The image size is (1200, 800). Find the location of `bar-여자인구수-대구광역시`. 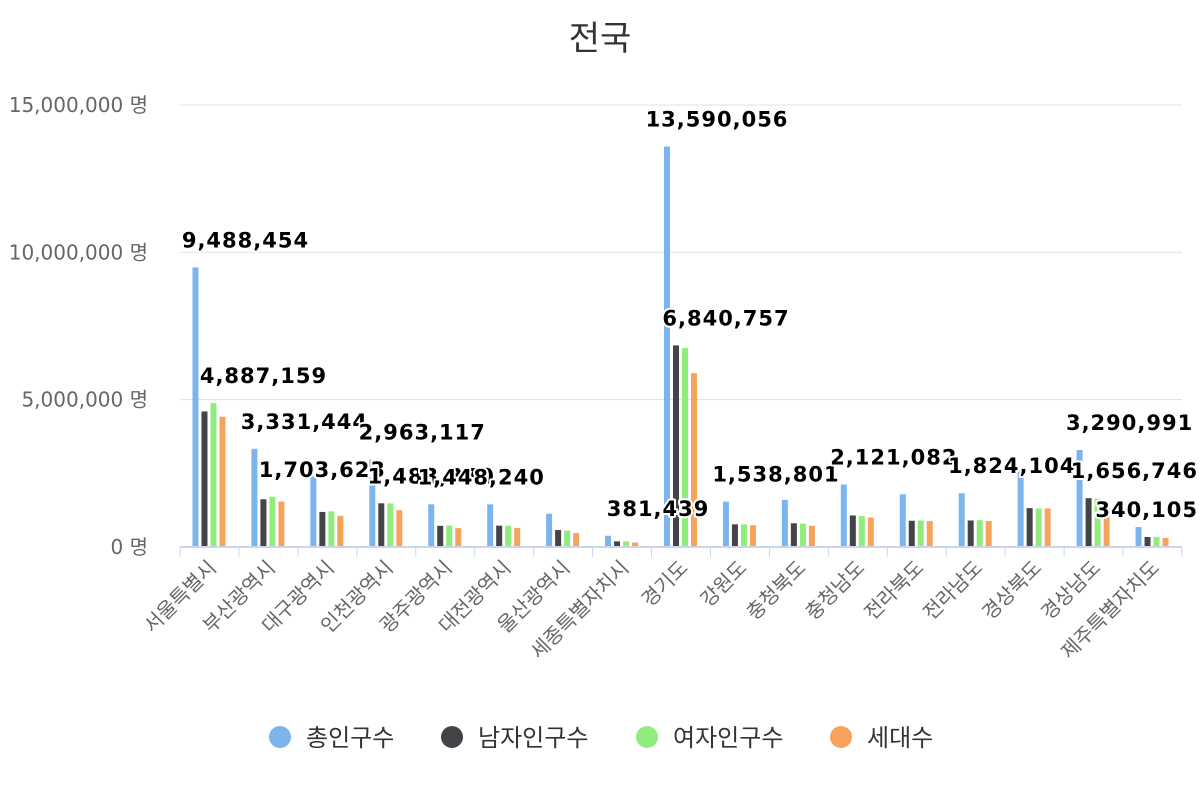

bar-여자인구수-대구광역시 is located at coordinates (331, 529).